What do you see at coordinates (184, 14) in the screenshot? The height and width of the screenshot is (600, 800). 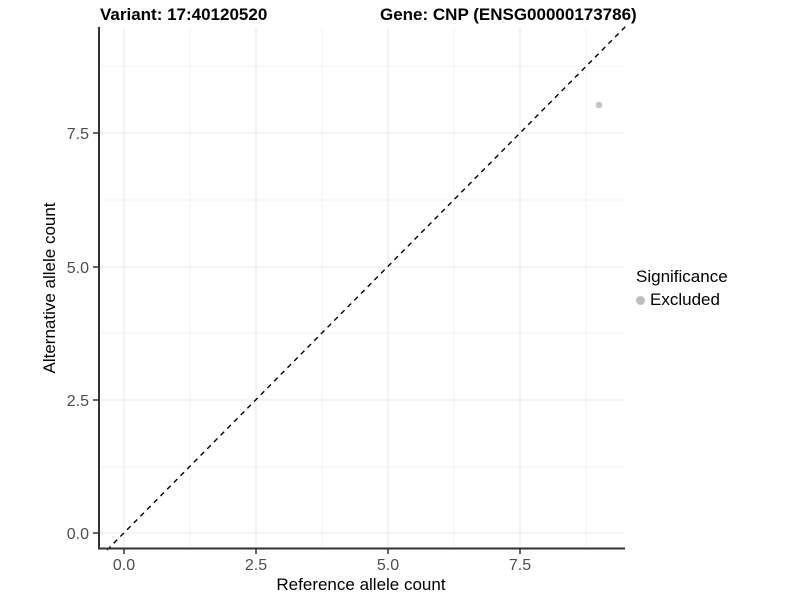 I see `variant-title: Variant: 17:40120520` at bounding box center [184, 14].